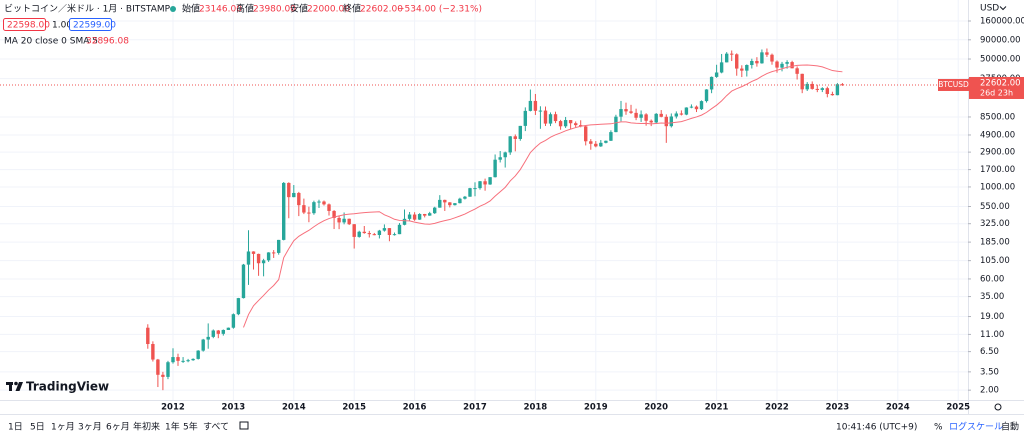  I want to click on range-button: 1ヶ月, so click(63, 427).